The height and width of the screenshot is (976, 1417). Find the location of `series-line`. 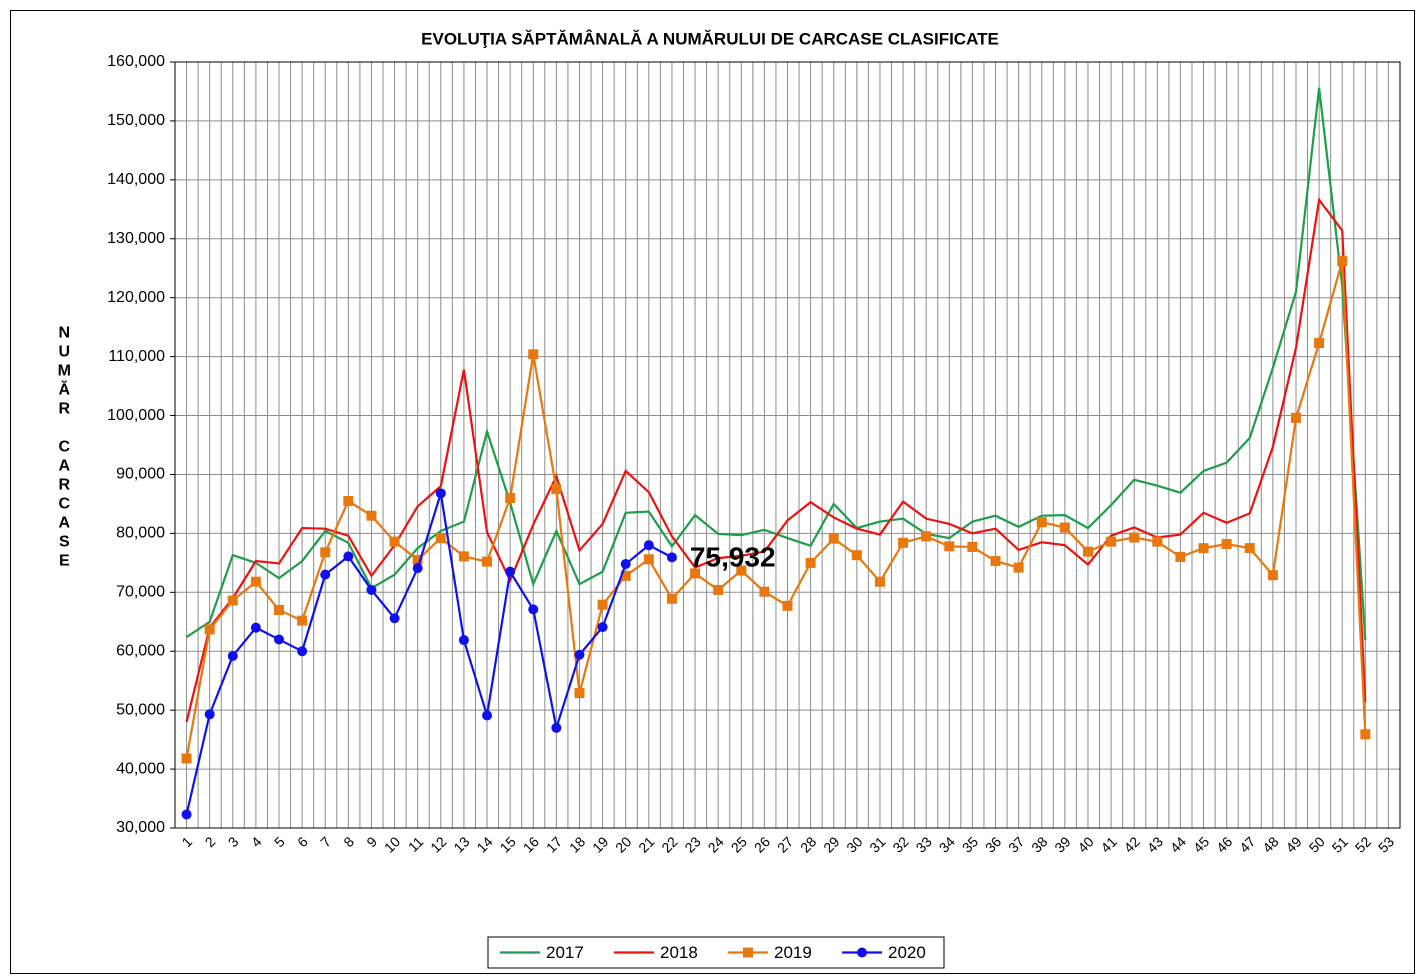

series-line is located at coordinates (429, 653).